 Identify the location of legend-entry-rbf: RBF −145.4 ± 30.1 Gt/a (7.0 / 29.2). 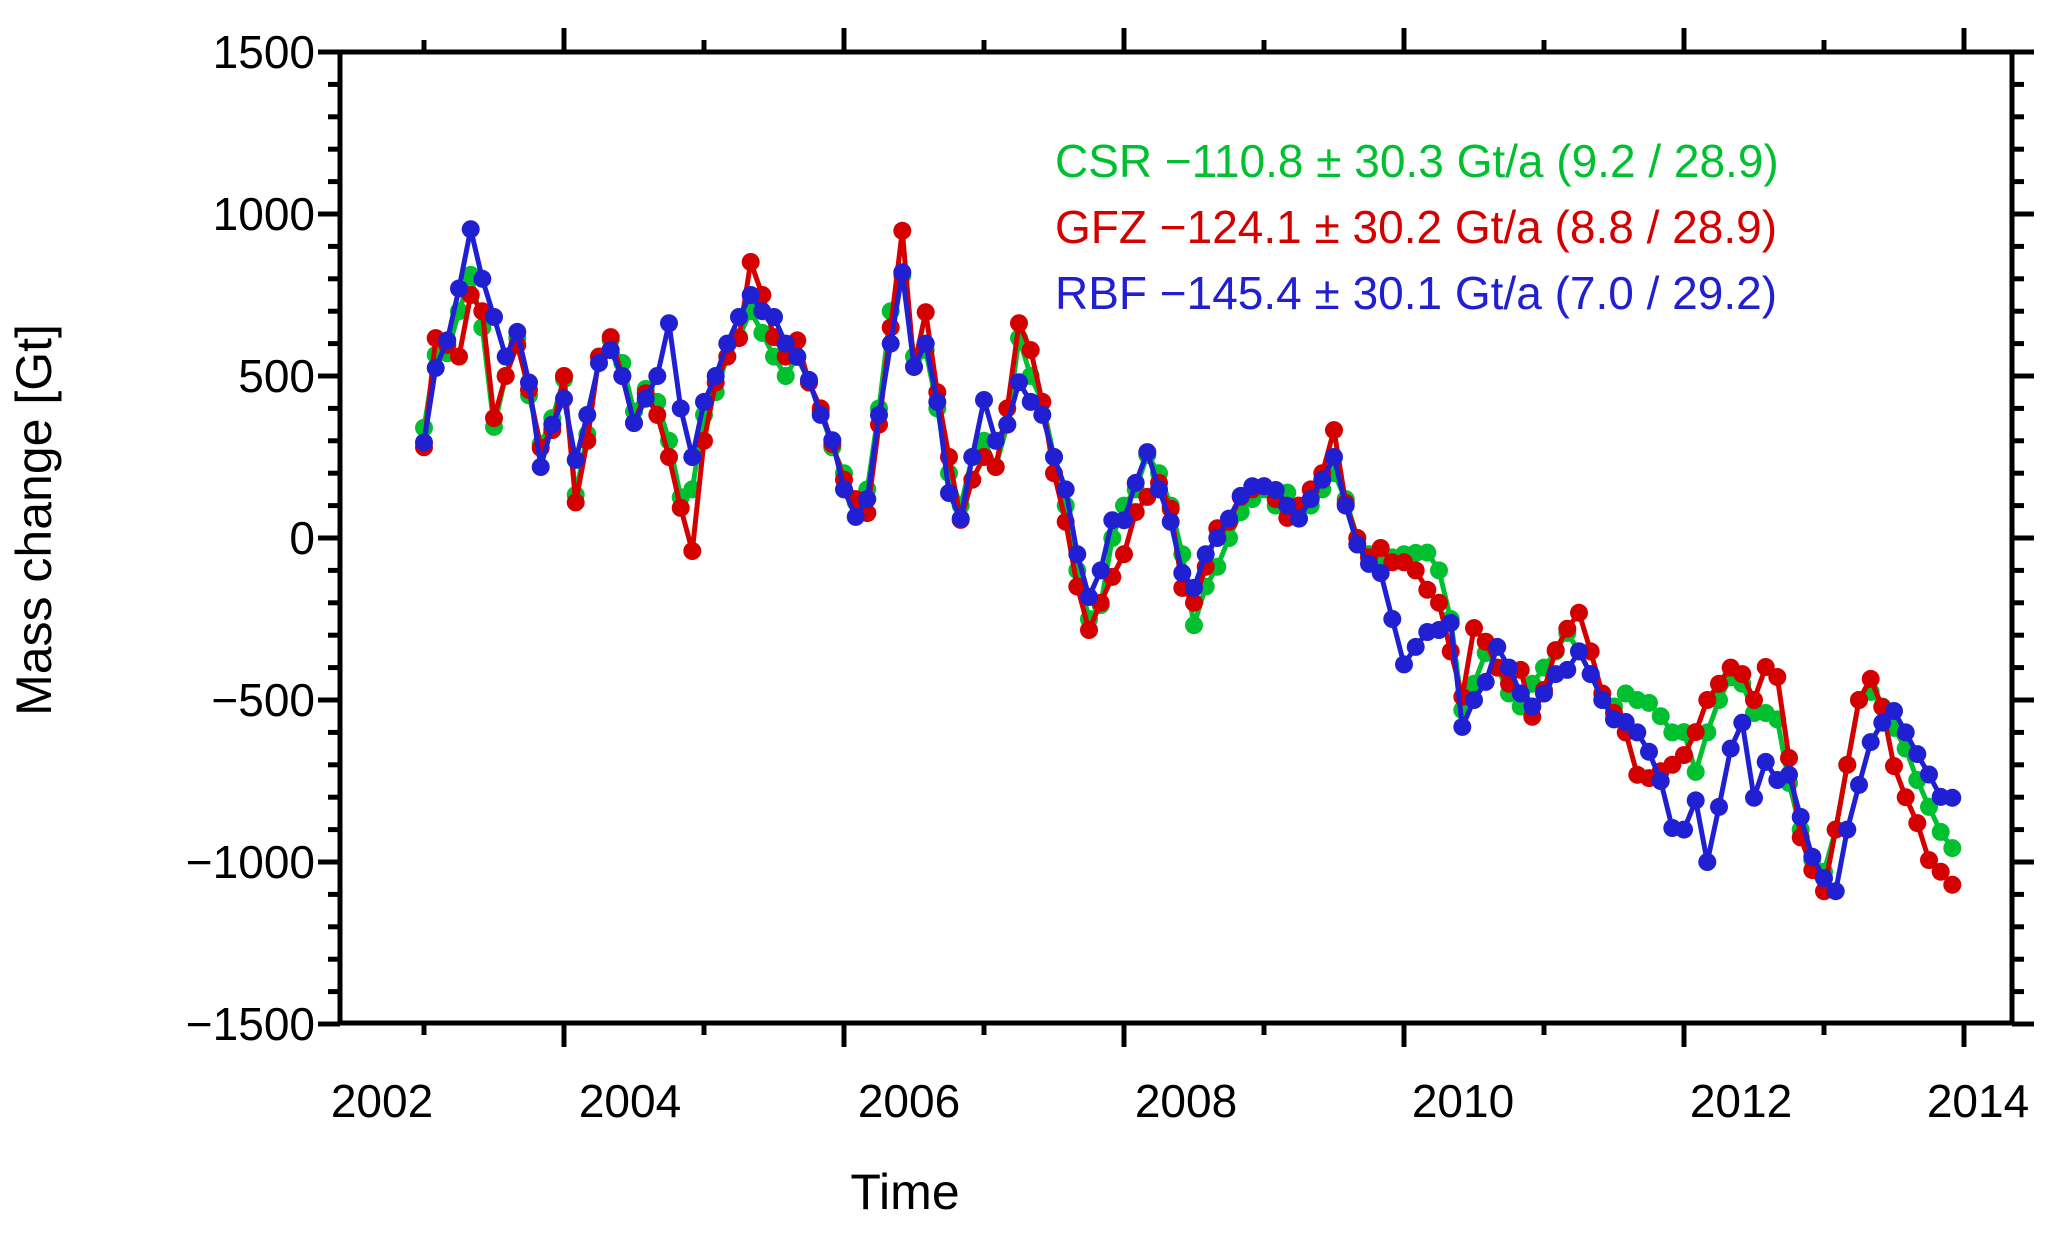
(1416, 293).